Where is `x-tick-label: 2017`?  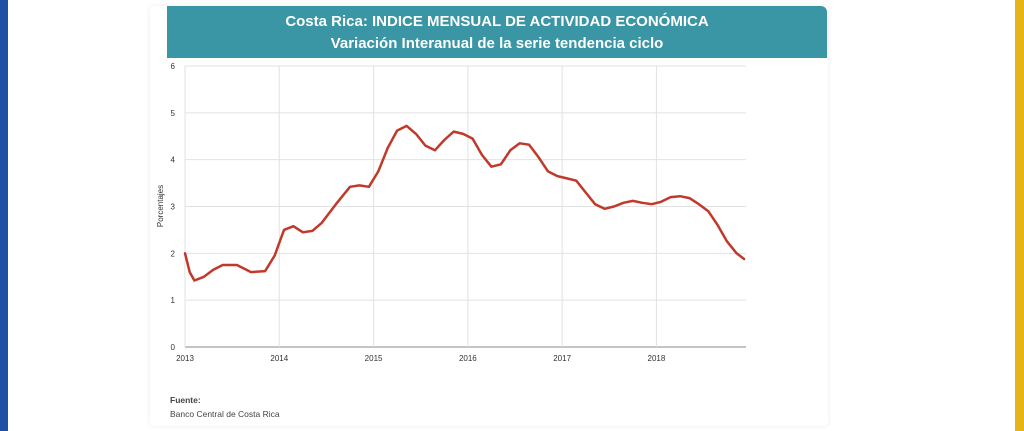
x-tick-label: 2017 is located at coordinates (562, 358).